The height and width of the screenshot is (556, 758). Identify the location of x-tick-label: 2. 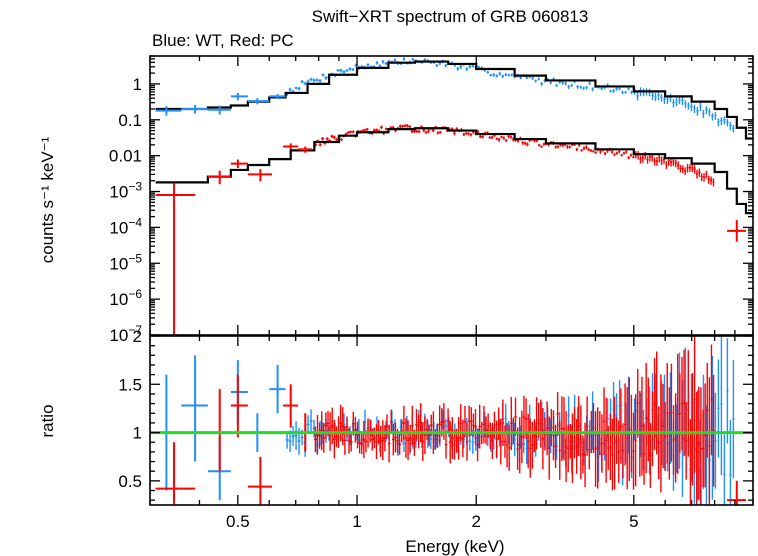
(476, 521).